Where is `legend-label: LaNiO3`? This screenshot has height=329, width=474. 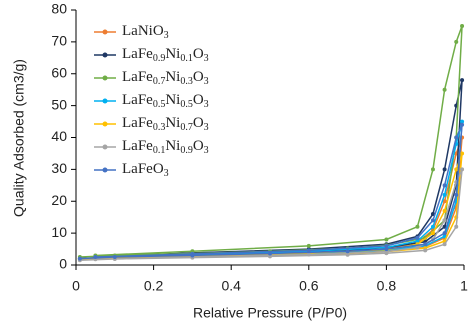 legend-label: LaNiO3 is located at coordinates (145, 32).